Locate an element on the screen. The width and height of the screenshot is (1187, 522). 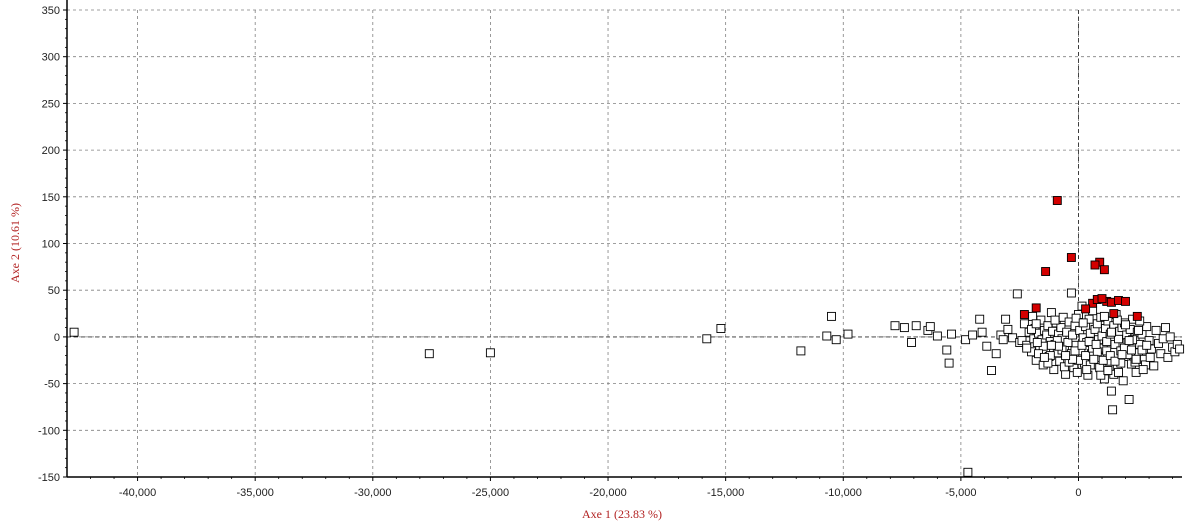
y-tick-label: 300 is located at coordinates (51, 58).